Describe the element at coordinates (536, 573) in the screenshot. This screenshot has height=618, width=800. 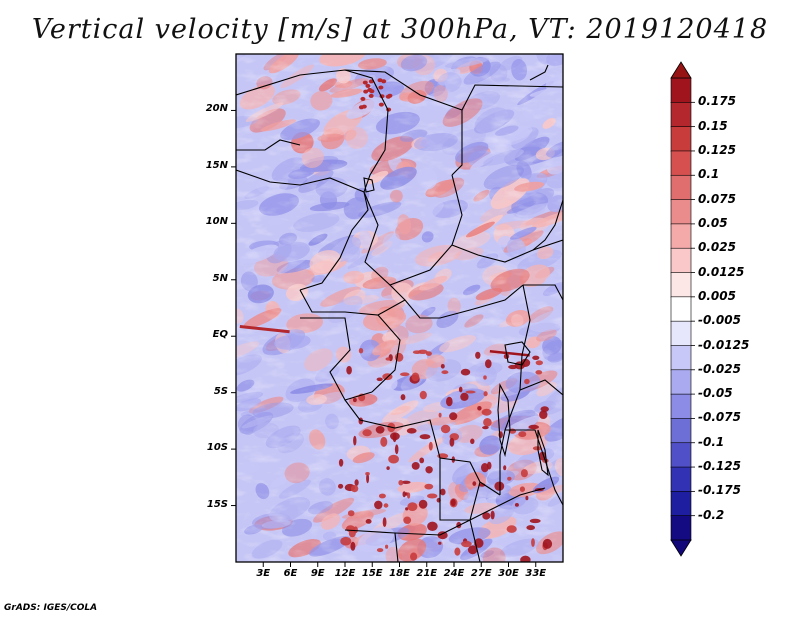
I see `lon-tick-label: 33E` at that location.